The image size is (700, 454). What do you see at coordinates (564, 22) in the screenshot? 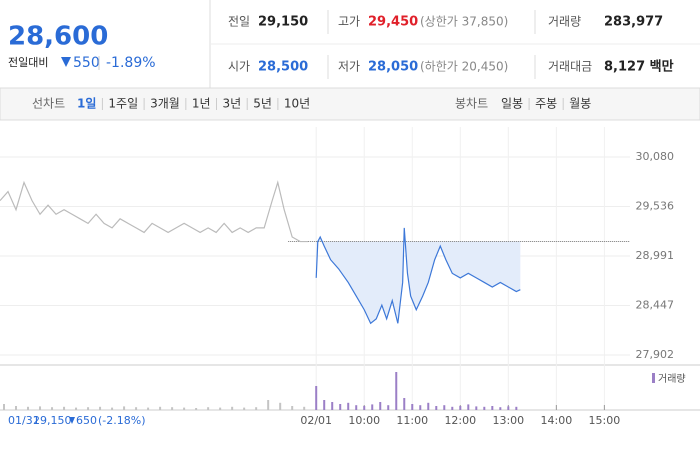
I see `stat-label: 거래량` at bounding box center [564, 22].